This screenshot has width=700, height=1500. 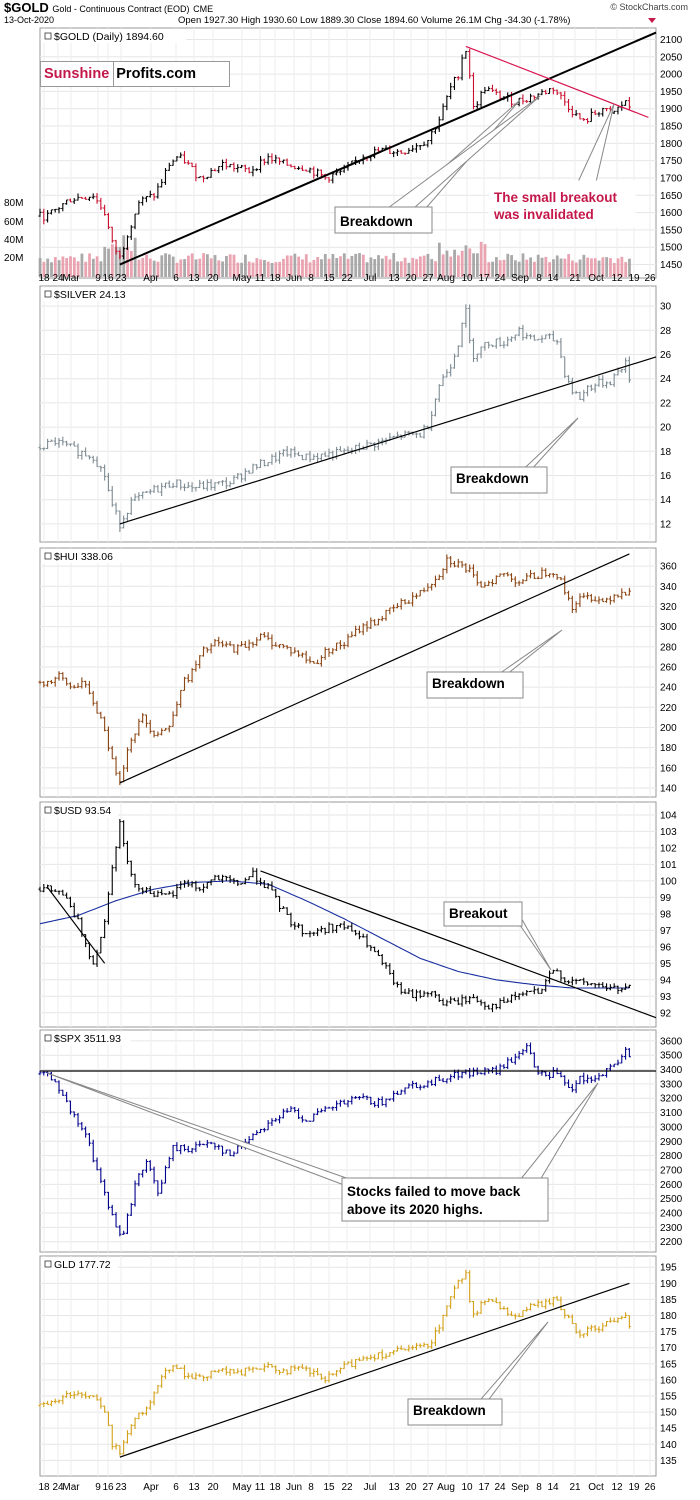 What do you see at coordinates (634, 1487) in the screenshot?
I see `x-tick-label: 19` at bounding box center [634, 1487].